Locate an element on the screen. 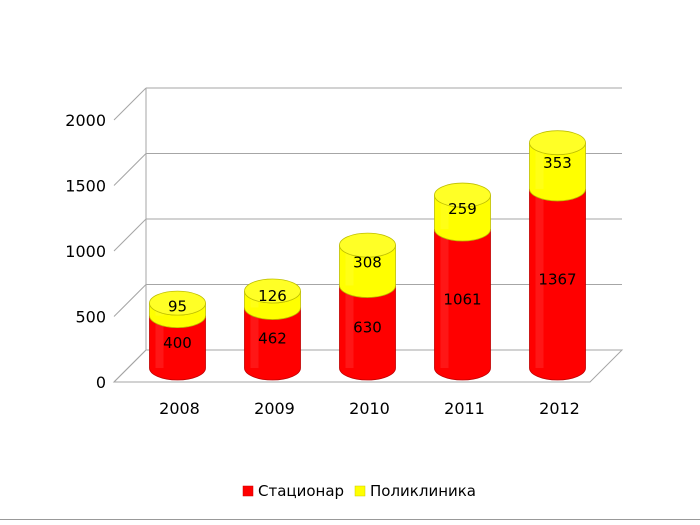  data-label: 630 is located at coordinates (367, 328).